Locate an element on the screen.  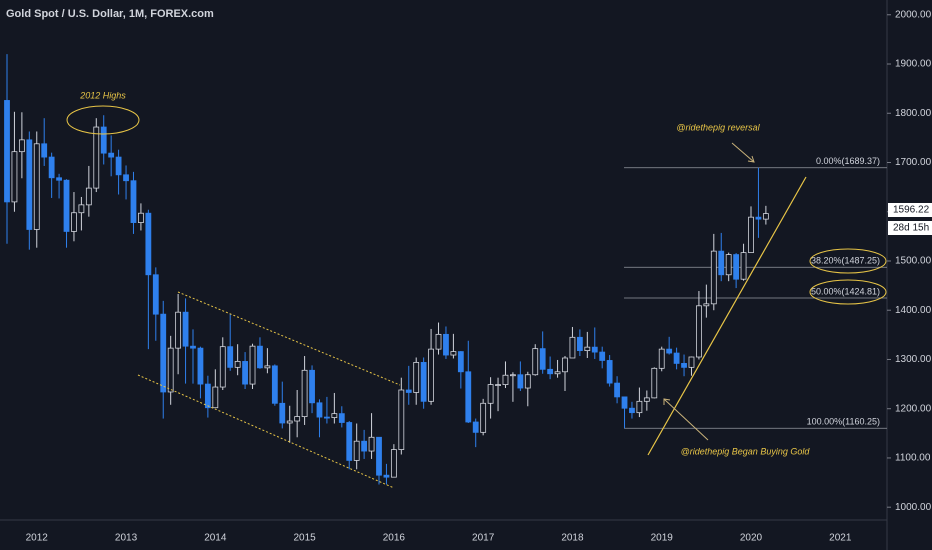
x-tick-label: 2019 is located at coordinates (662, 538).